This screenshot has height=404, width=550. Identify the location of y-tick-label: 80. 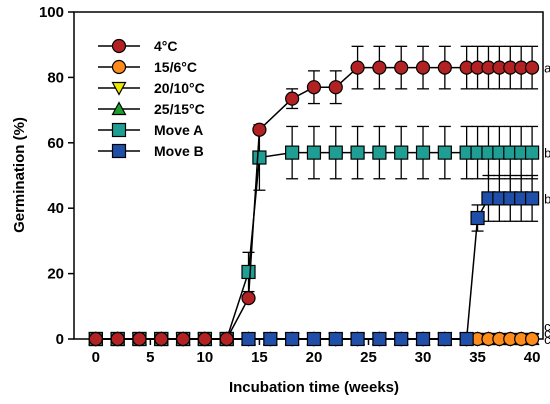
(55, 77).